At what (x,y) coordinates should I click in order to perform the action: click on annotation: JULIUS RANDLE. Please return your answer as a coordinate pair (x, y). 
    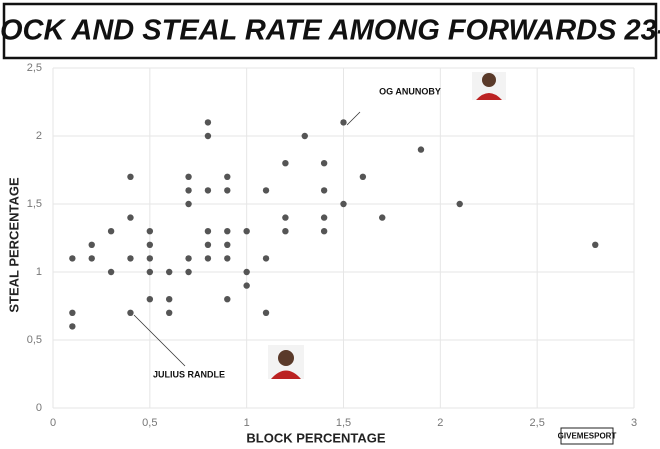
    Looking at the image, I should click on (189, 374).